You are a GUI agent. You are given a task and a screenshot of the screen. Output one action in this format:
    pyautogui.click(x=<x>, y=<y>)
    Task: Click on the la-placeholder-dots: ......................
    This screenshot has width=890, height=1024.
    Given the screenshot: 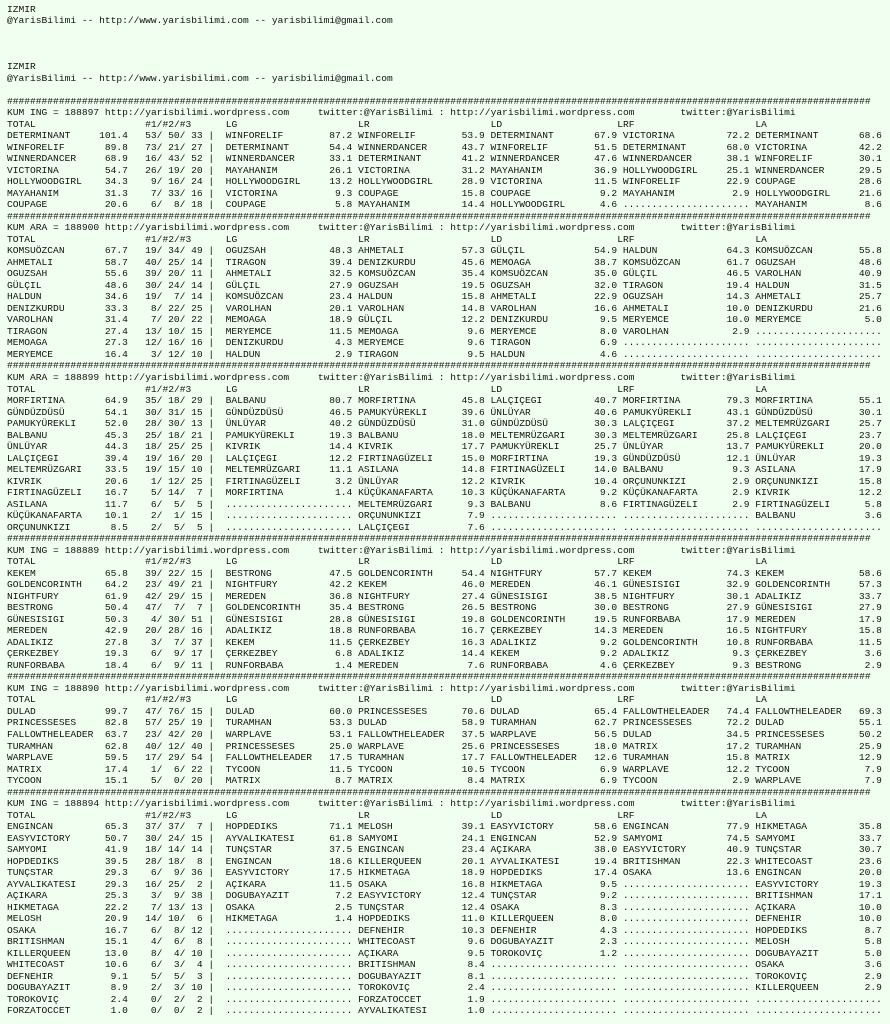 What is the action you would take?
    pyautogui.click(x=818, y=527)
    